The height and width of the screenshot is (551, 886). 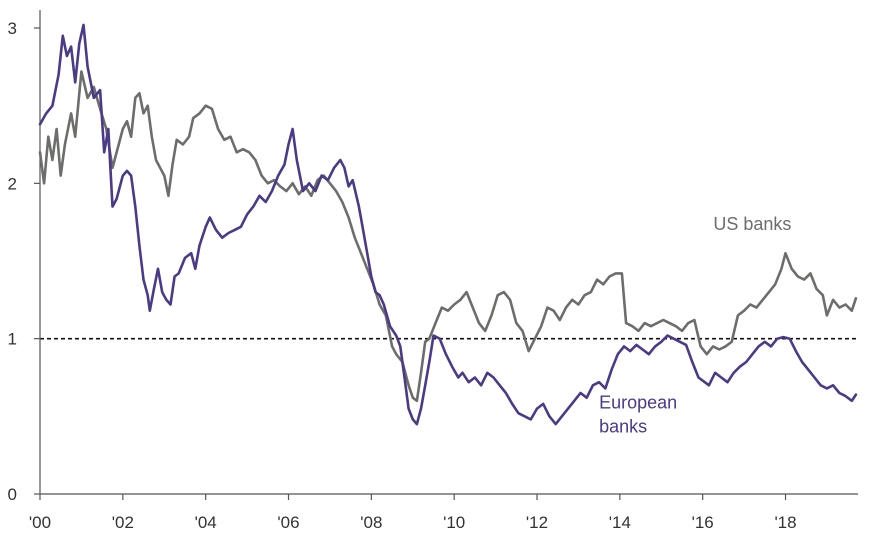 What do you see at coordinates (12, 494) in the screenshot?
I see `y-tick-label: 0` at bounding box center [12, 494].